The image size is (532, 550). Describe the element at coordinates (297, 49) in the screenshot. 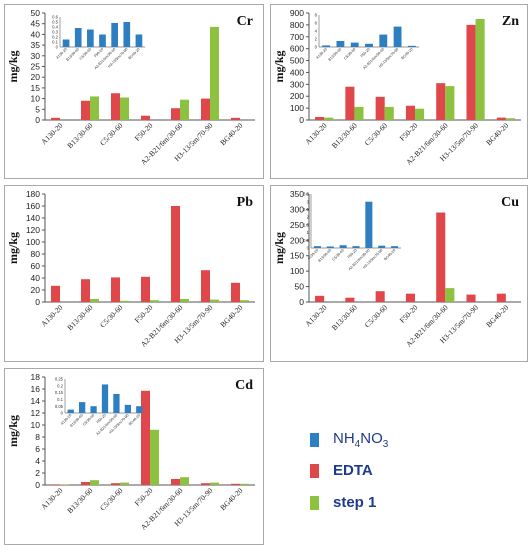

I see `y-tick-label: 600` at that location.